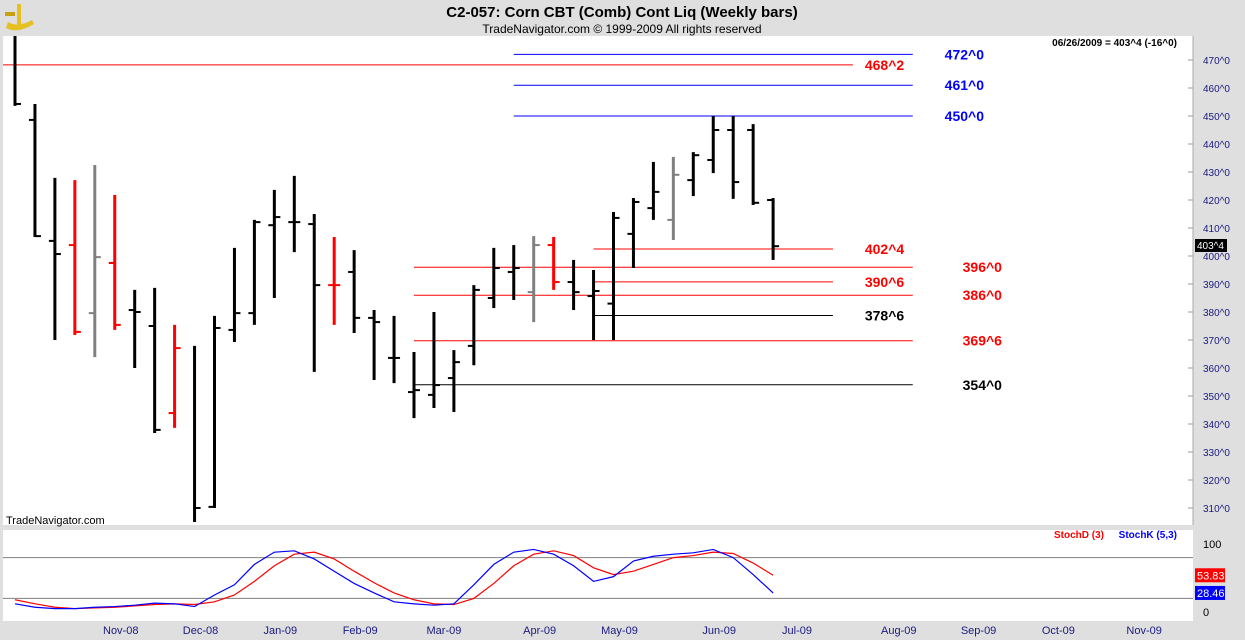 Image resolution: width=1245 pixels, height=640 pixels. I want to click on x-tick-label: Dec-08, so click(200, 631).